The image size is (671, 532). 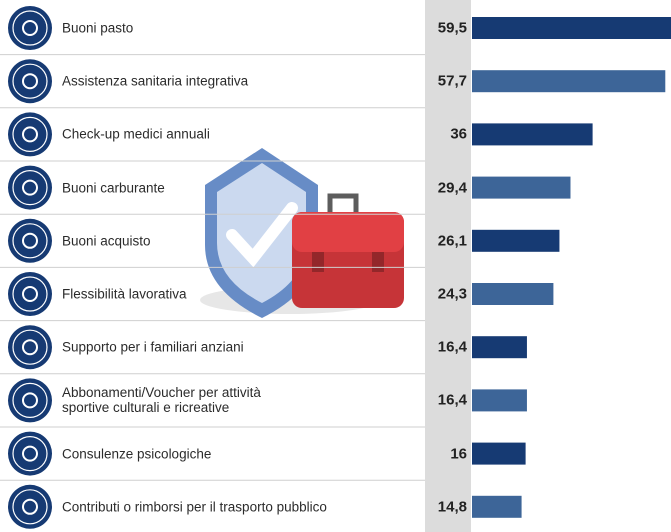 I want to click on value-label: 57,7, so click(x=452, y=81).